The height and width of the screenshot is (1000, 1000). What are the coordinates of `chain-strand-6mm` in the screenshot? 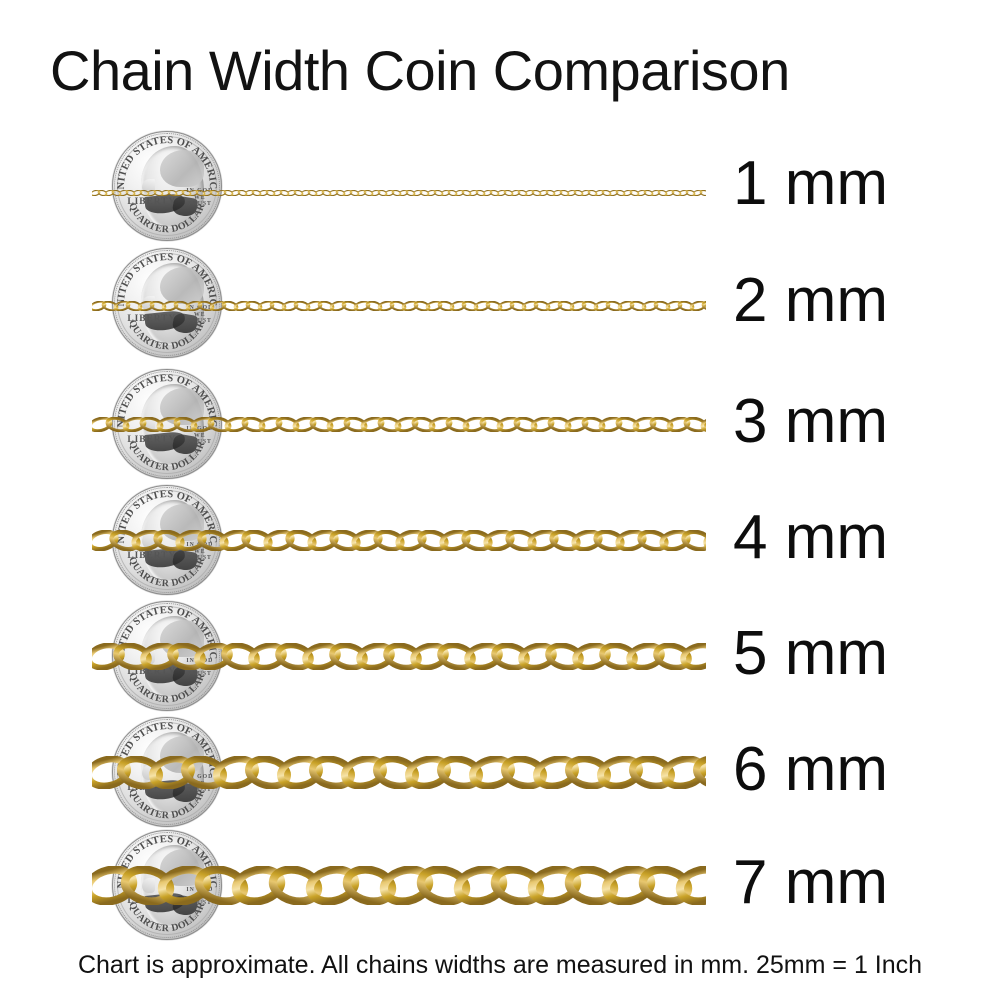 It's located at (399, 772).